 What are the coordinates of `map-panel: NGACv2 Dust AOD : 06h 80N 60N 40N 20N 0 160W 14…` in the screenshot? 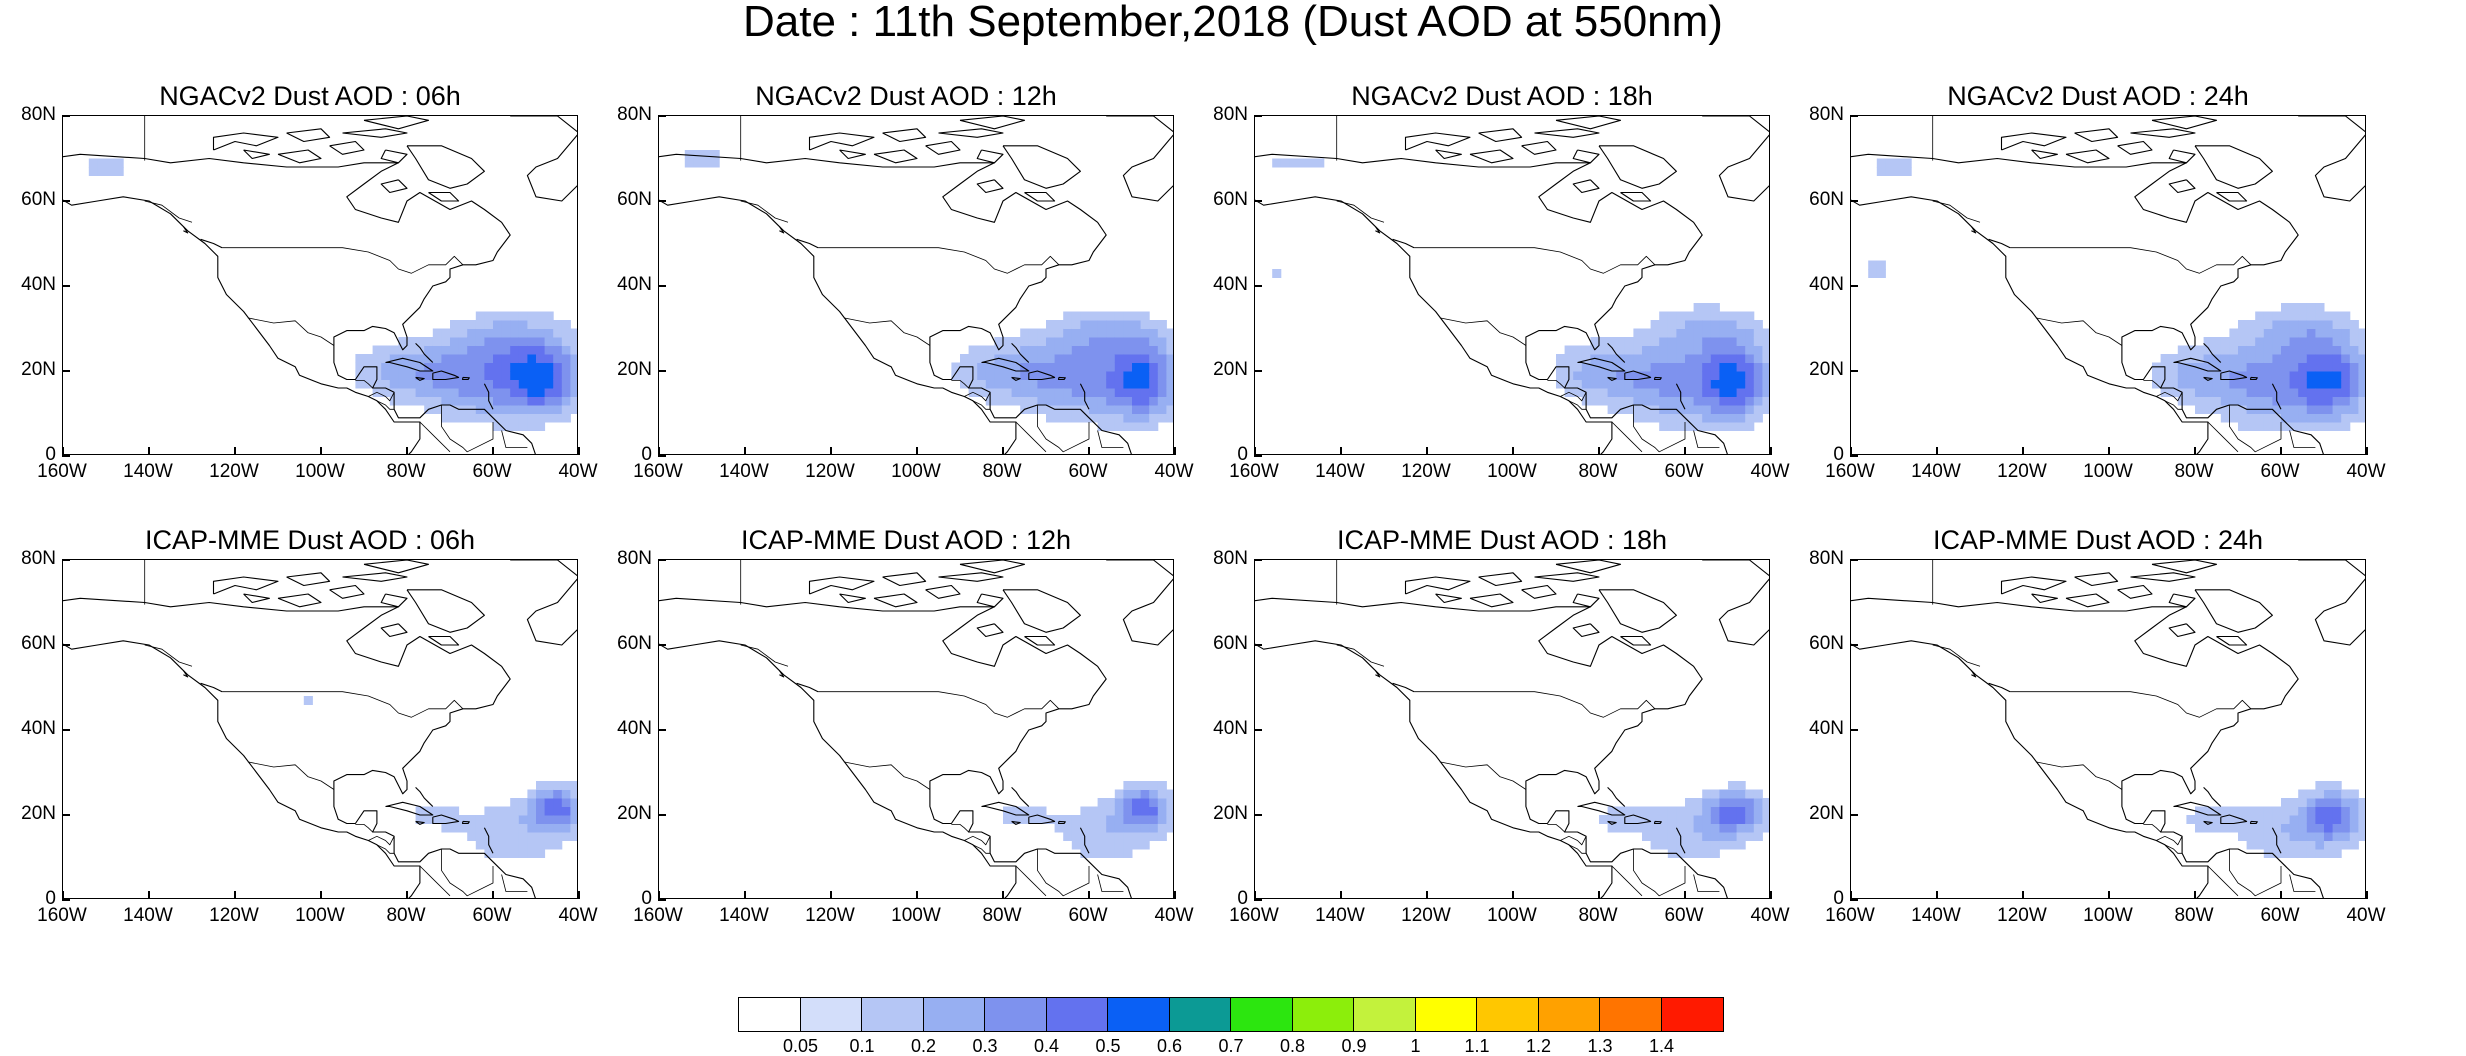 It's located at (310, 303).